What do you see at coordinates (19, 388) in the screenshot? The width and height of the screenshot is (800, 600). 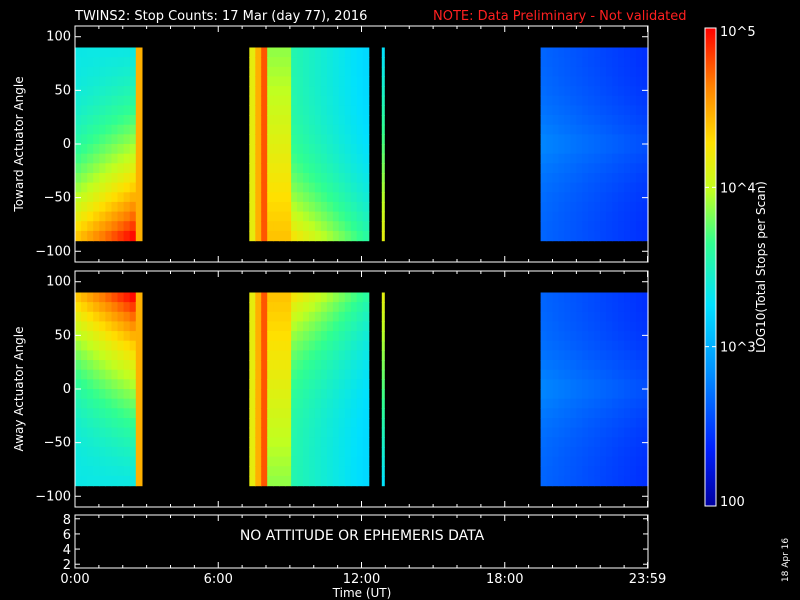 I see `away-y-axis-label: Away Actuator Angle` at bounding box center [19, 388].